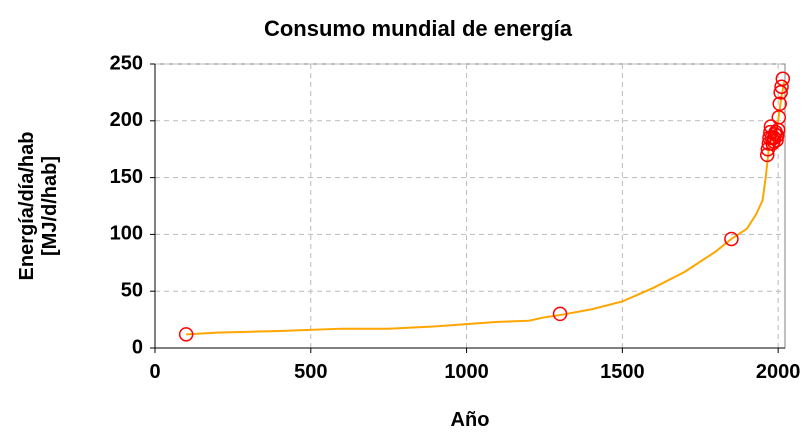 The height and width of the screenshot is (443, 809). Describe the element at coordinates (310, 372) in the screenshot. I see `x-tick-label: 500` at that location.